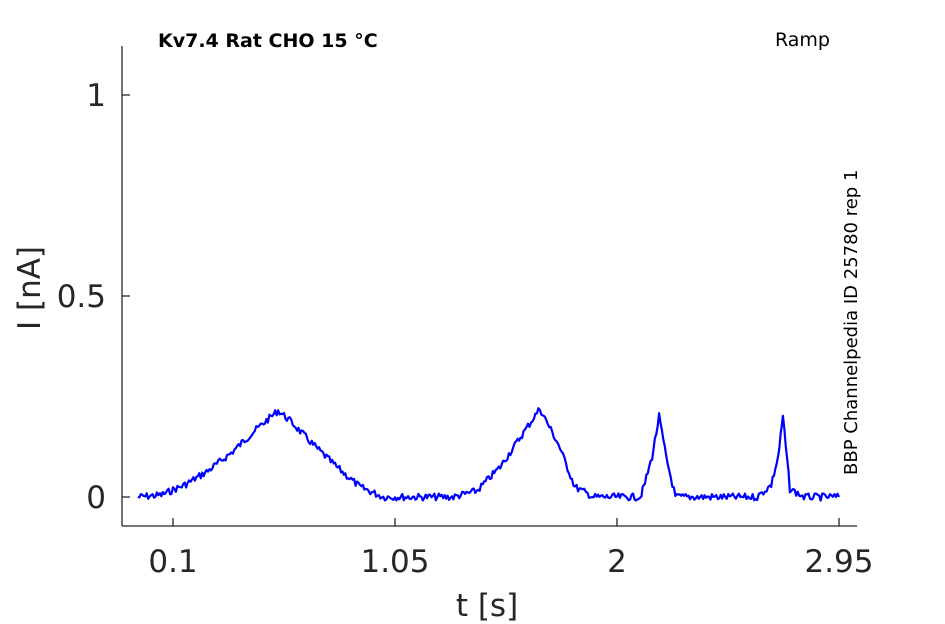  What do you see at coordinates (172, 562) in the screenshot?
I see `x-tick-label: 0.1` at bounding box center [172, 562].